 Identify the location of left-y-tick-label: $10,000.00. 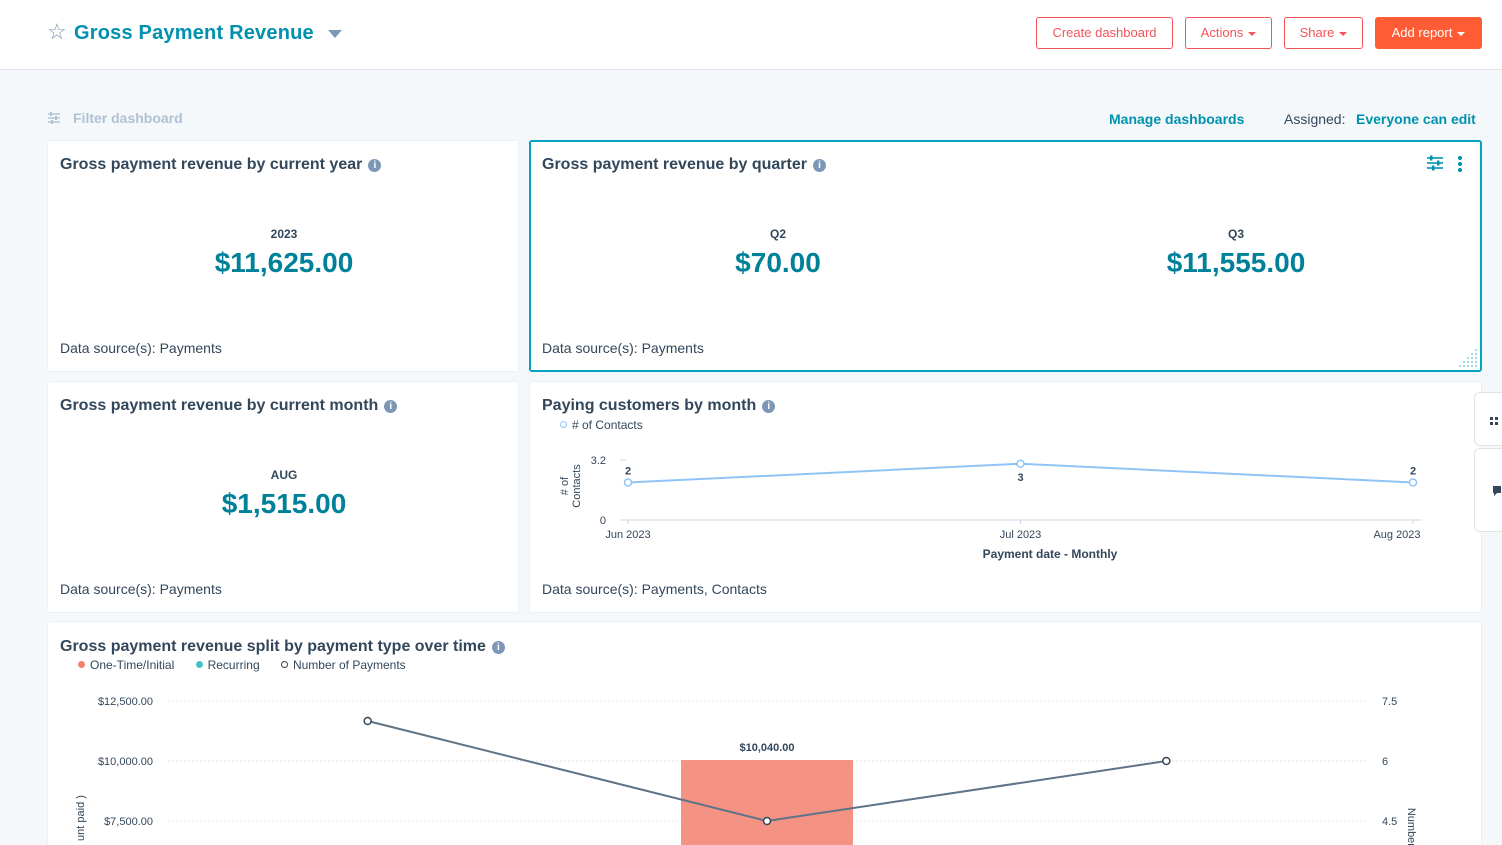
(125, 762).